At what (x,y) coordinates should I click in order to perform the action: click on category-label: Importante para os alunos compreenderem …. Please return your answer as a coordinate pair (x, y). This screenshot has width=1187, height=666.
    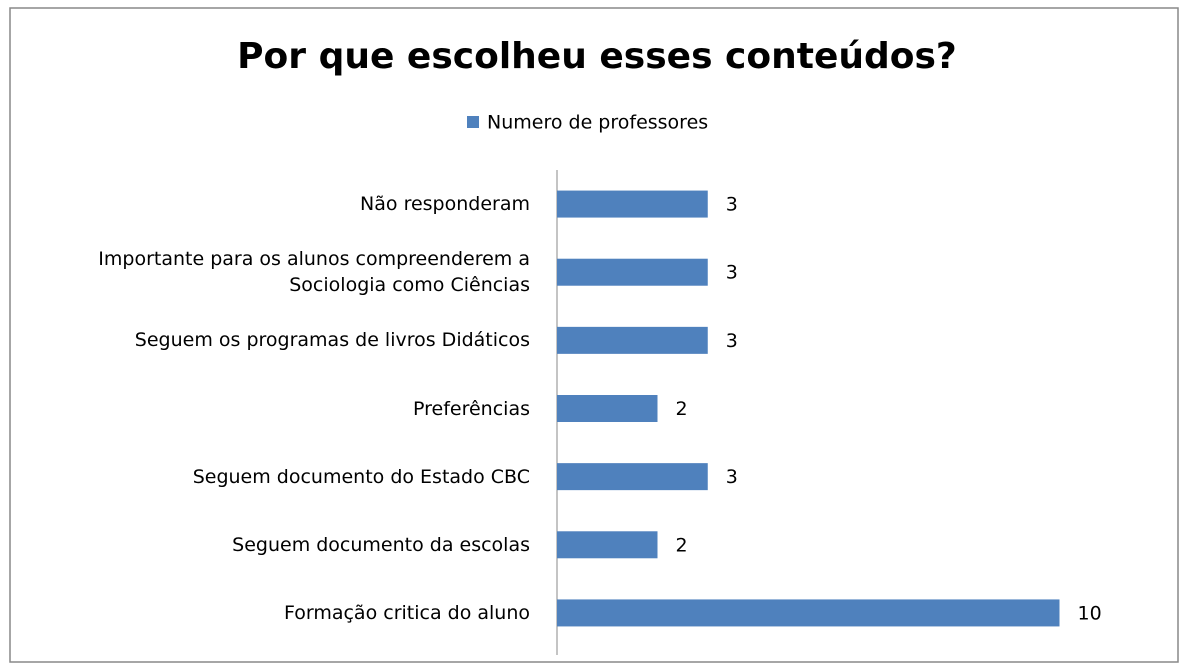
    Looking at the image, I should click on (314, 272).